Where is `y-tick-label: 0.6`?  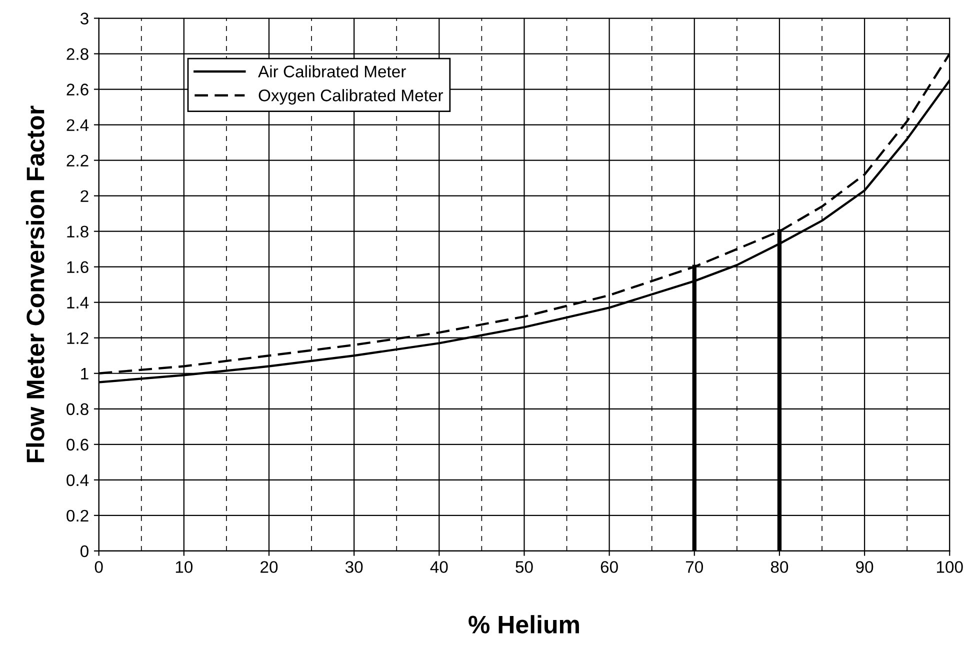
y-tick-label: 0.6 is located at coordinates (77, 444).